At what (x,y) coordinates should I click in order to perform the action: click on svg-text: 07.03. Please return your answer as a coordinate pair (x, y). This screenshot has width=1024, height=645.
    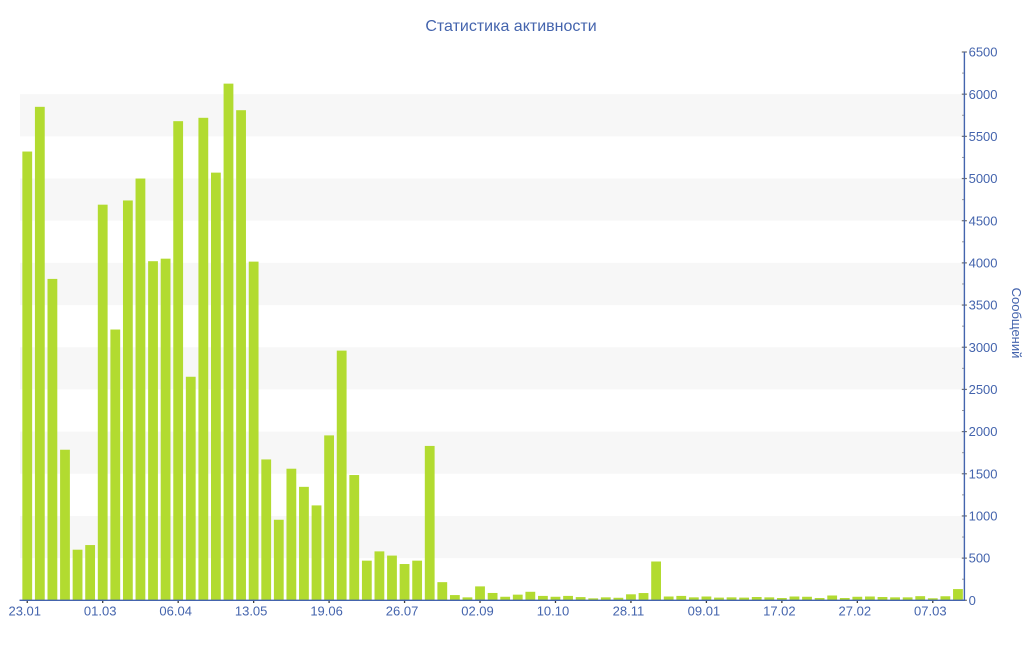
    Looking at the image, I should click on (930, 611).